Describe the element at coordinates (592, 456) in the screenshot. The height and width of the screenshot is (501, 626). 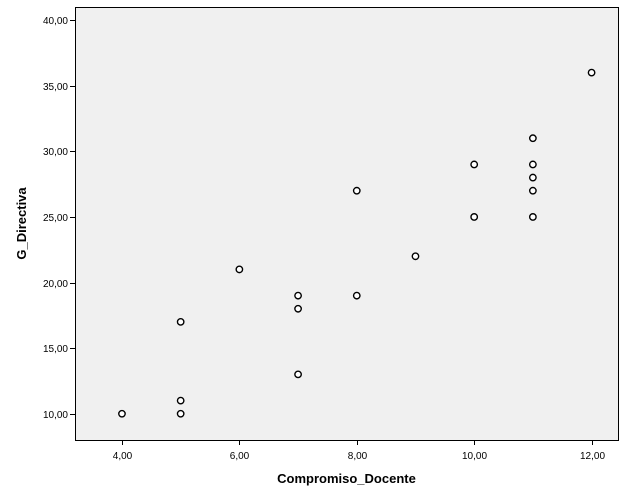
I see `x-tick-label: 12,00` at that location.